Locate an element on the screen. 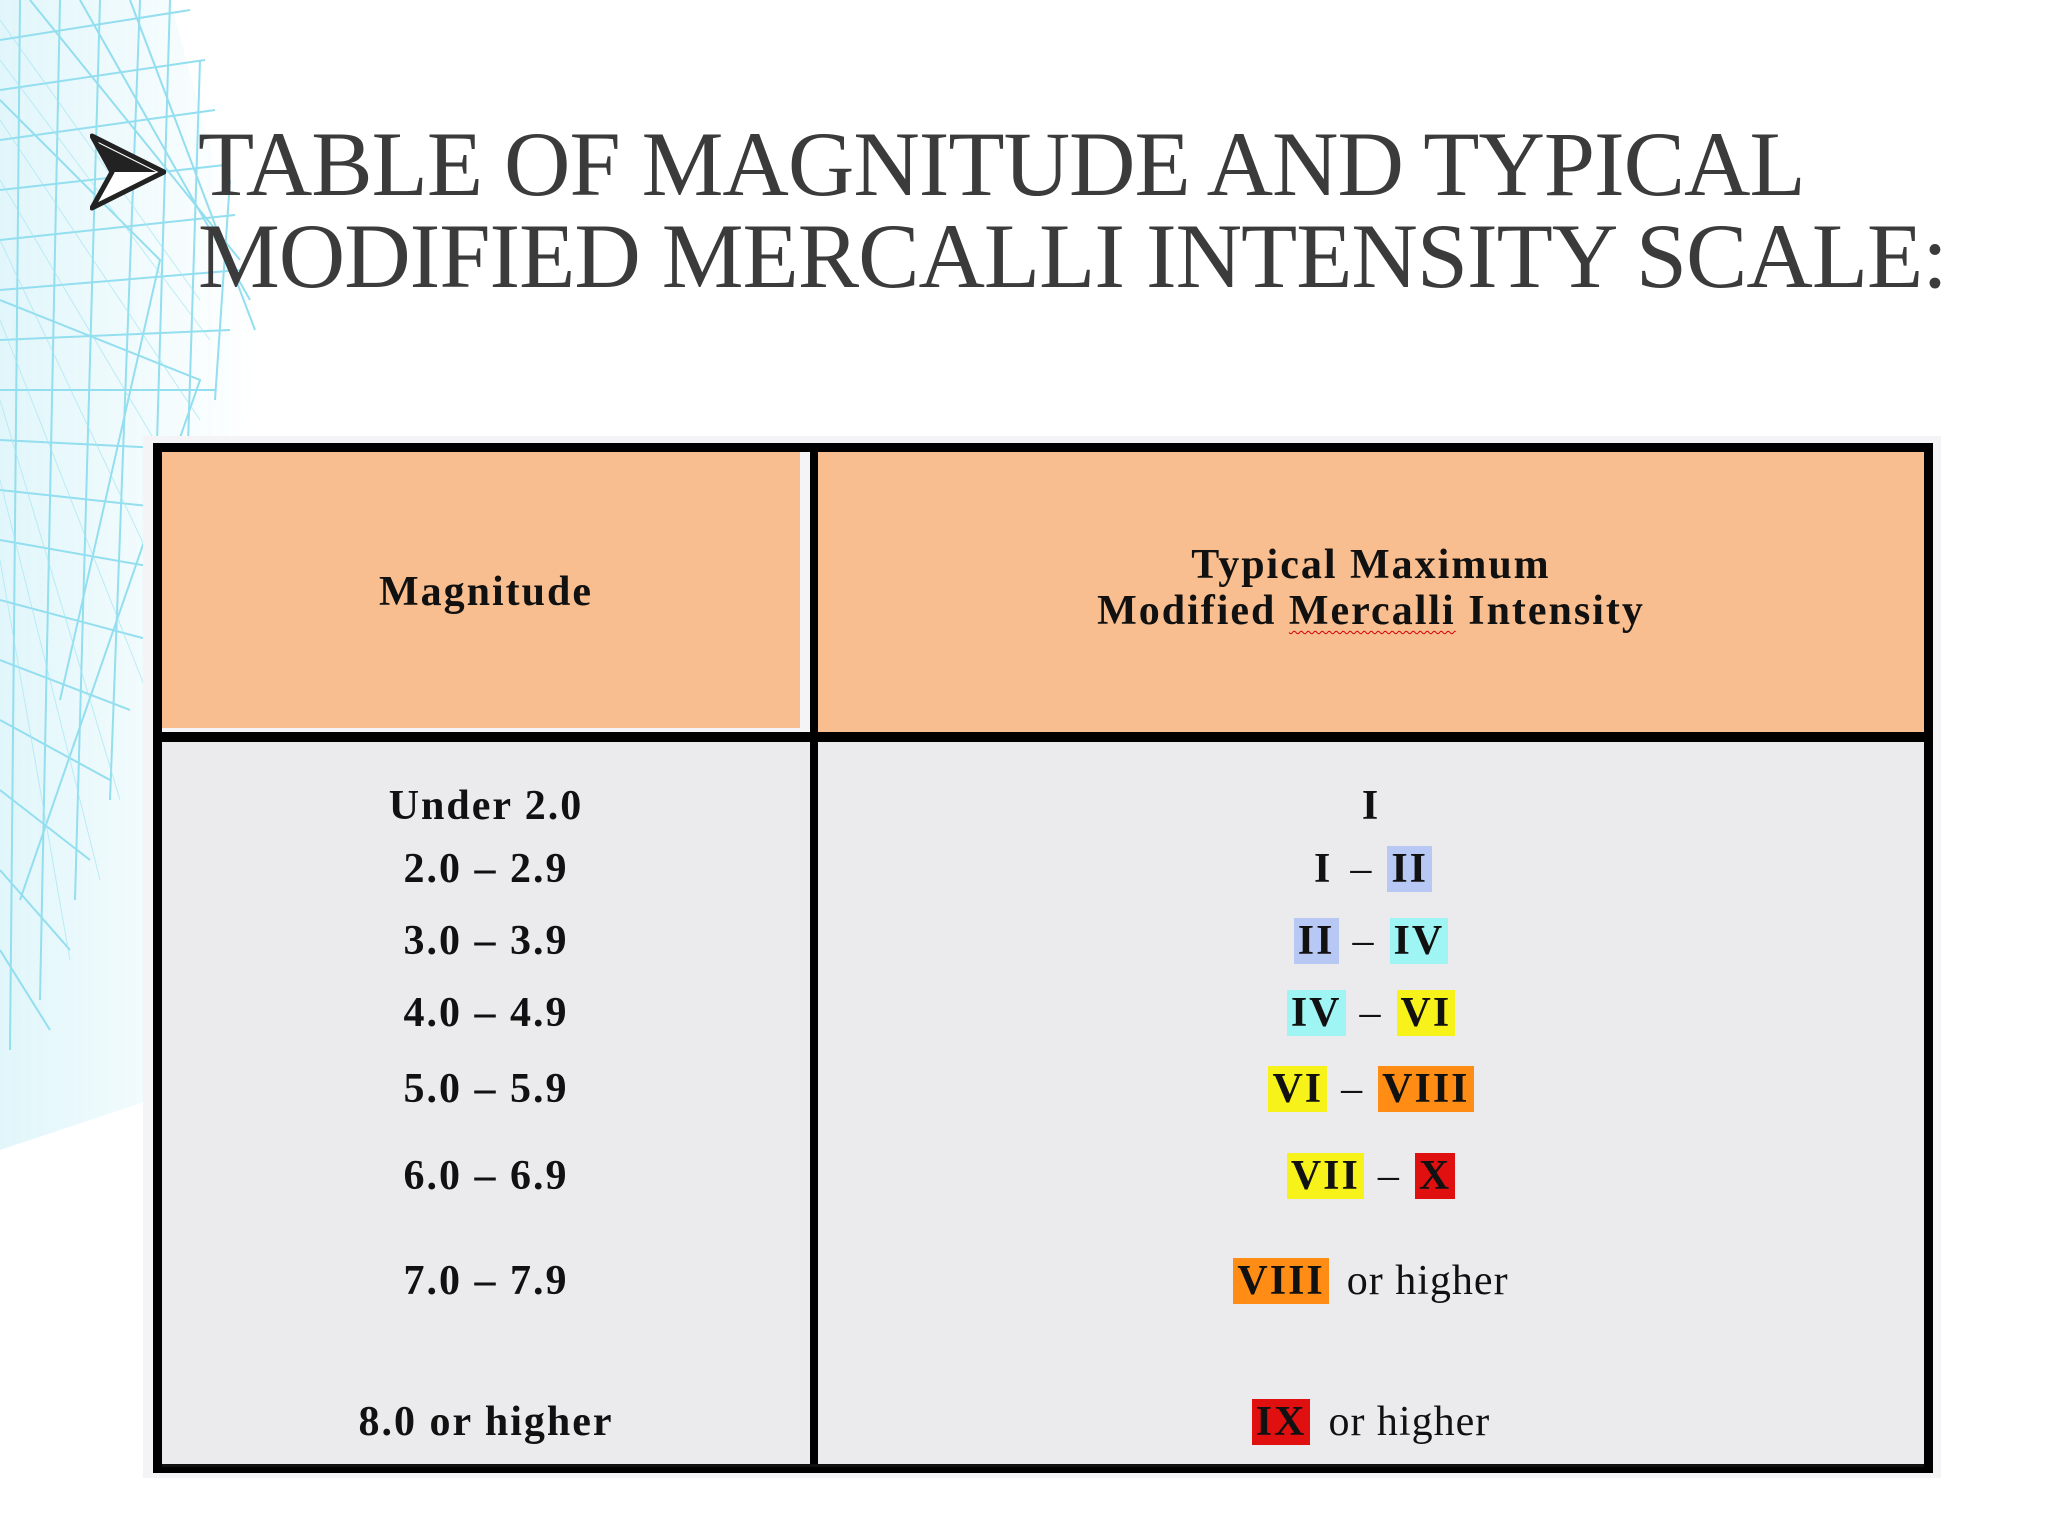 This screenshot has height=1536, width=2048. header-intensity-line-2: Modified Mercalli Intensity is located at coordinates (1371, 611).